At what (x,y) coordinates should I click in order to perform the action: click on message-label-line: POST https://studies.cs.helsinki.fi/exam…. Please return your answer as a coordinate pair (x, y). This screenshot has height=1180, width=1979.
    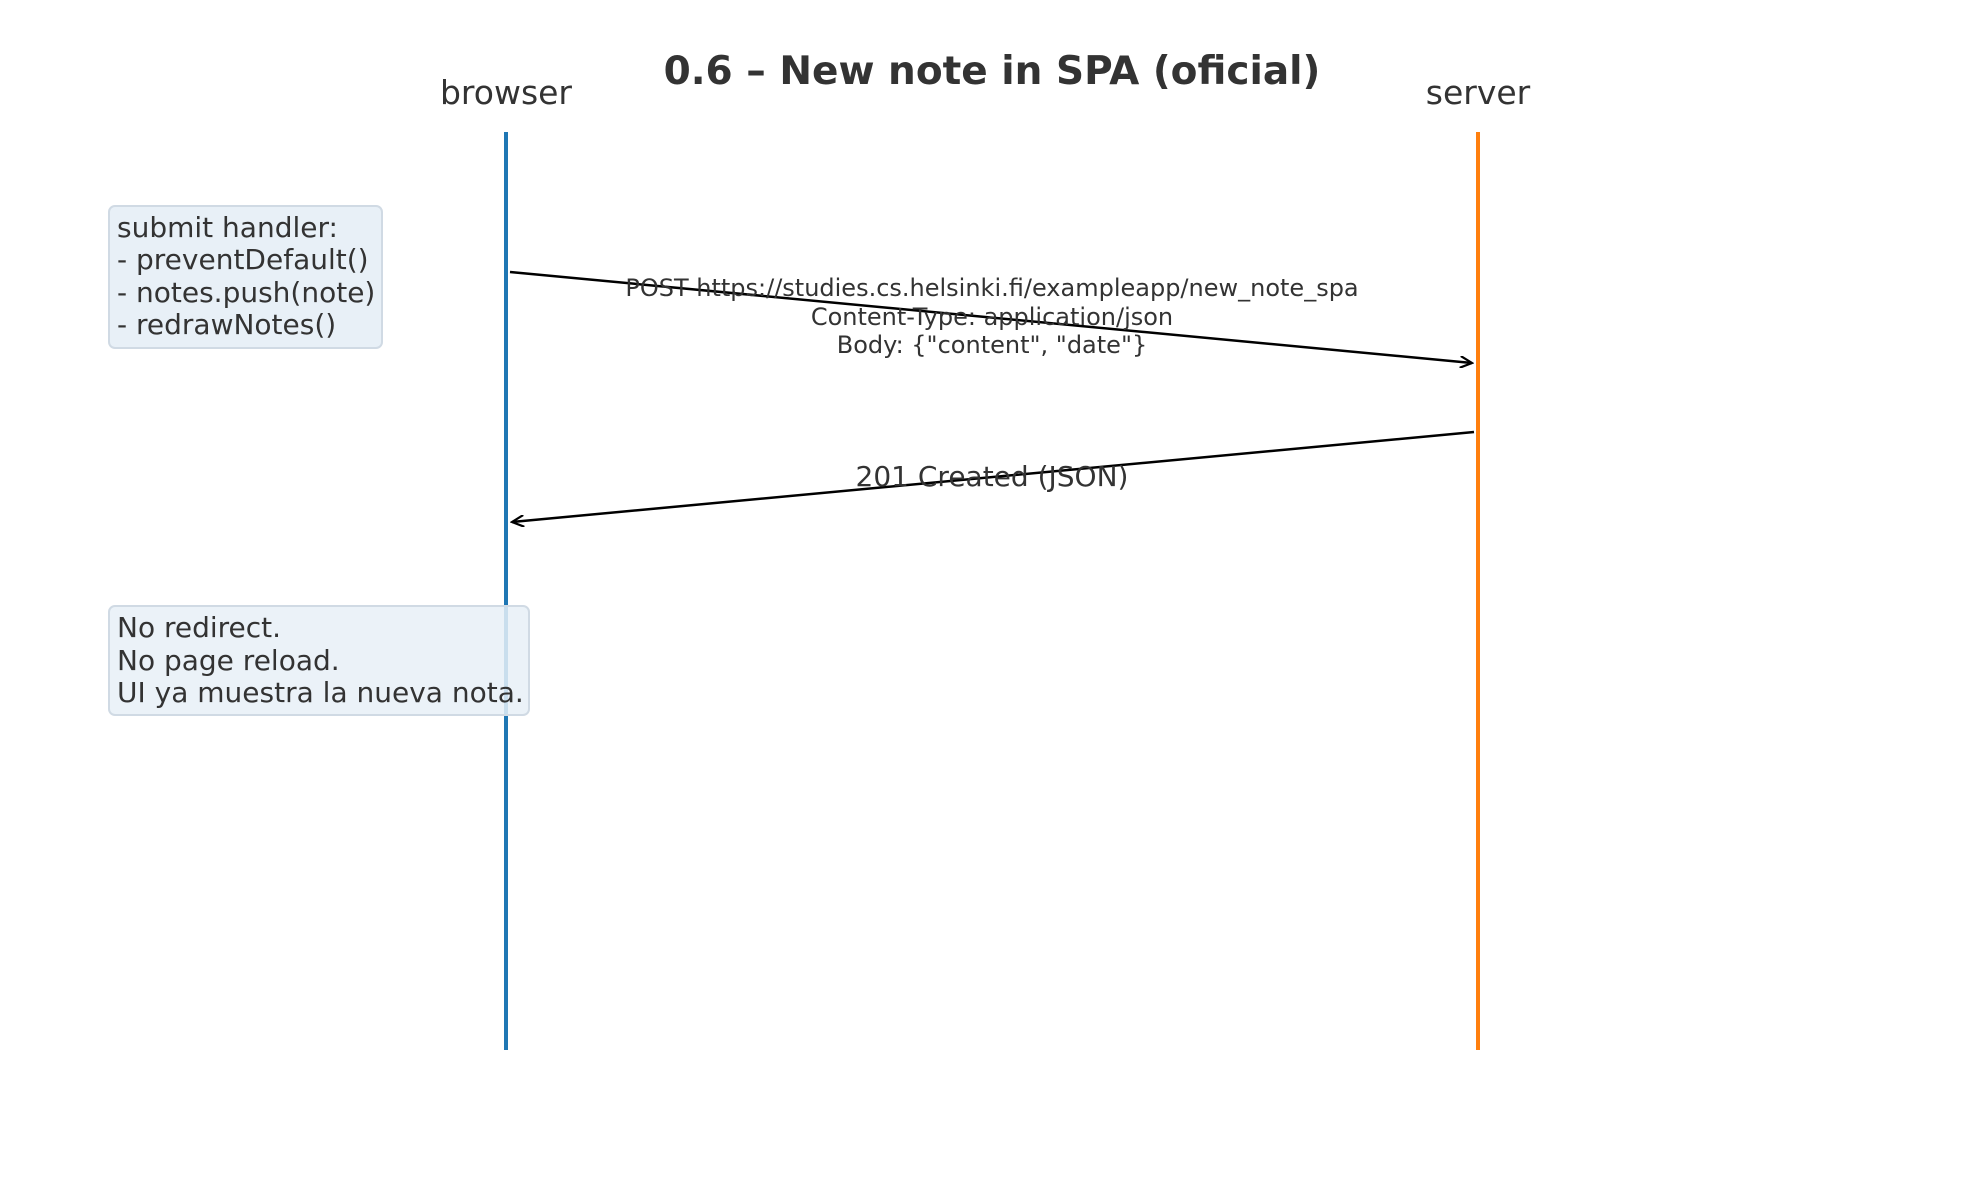
    Looking at the image, I should click on (991, 288).